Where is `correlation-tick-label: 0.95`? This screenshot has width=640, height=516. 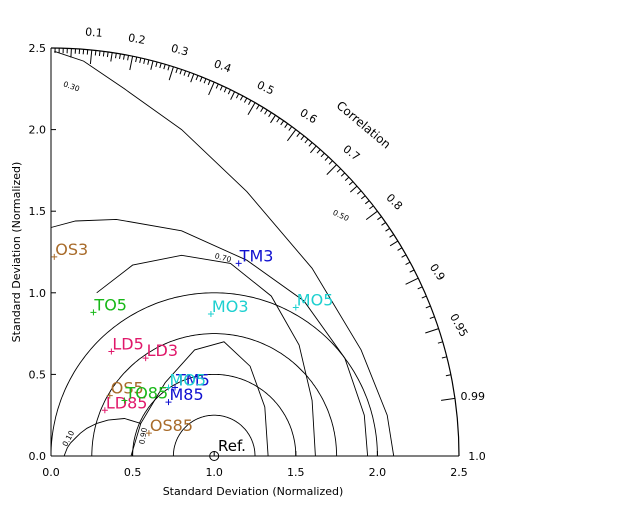 correlation-tick-label: 0.95 is located at coordinates (458, 325).